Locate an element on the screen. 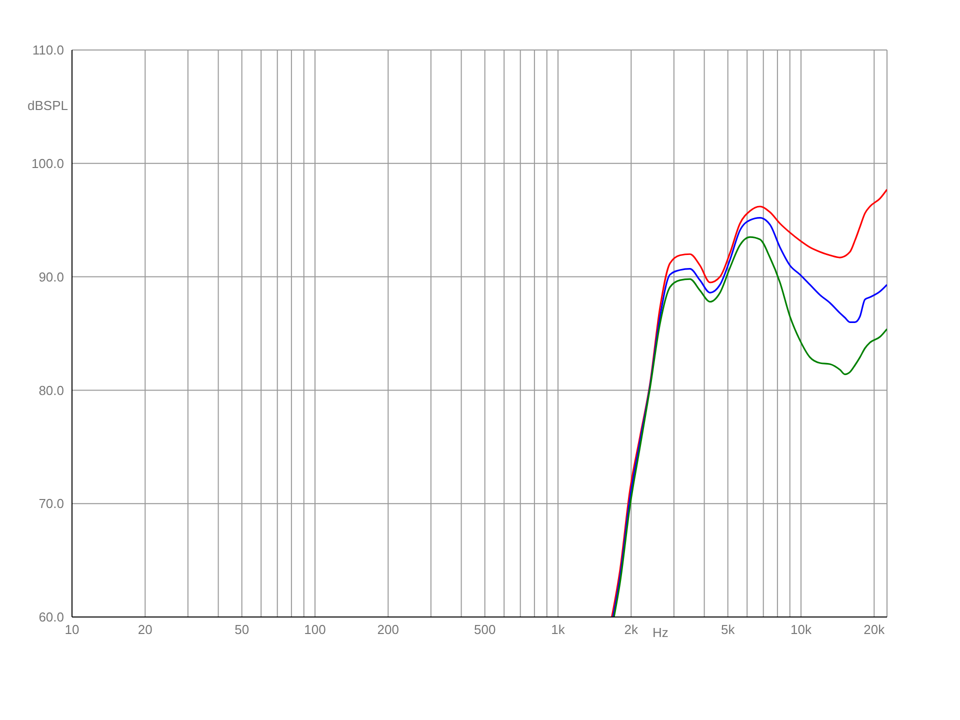  x-tick-label: 10 is located at coordinates (72, 630).